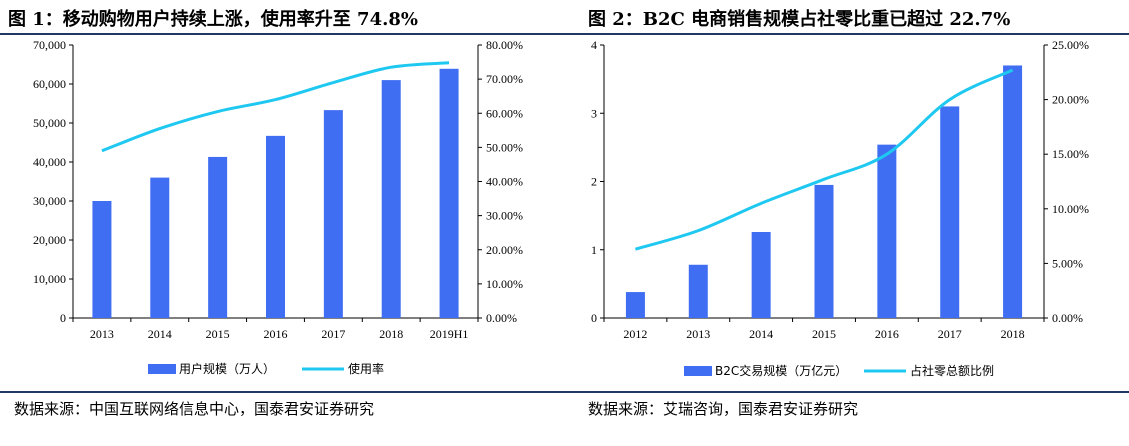  Describe the element at coordinates (594, 250) in the screenshot. I see `chart2-left-tick-label: 1` at that location.